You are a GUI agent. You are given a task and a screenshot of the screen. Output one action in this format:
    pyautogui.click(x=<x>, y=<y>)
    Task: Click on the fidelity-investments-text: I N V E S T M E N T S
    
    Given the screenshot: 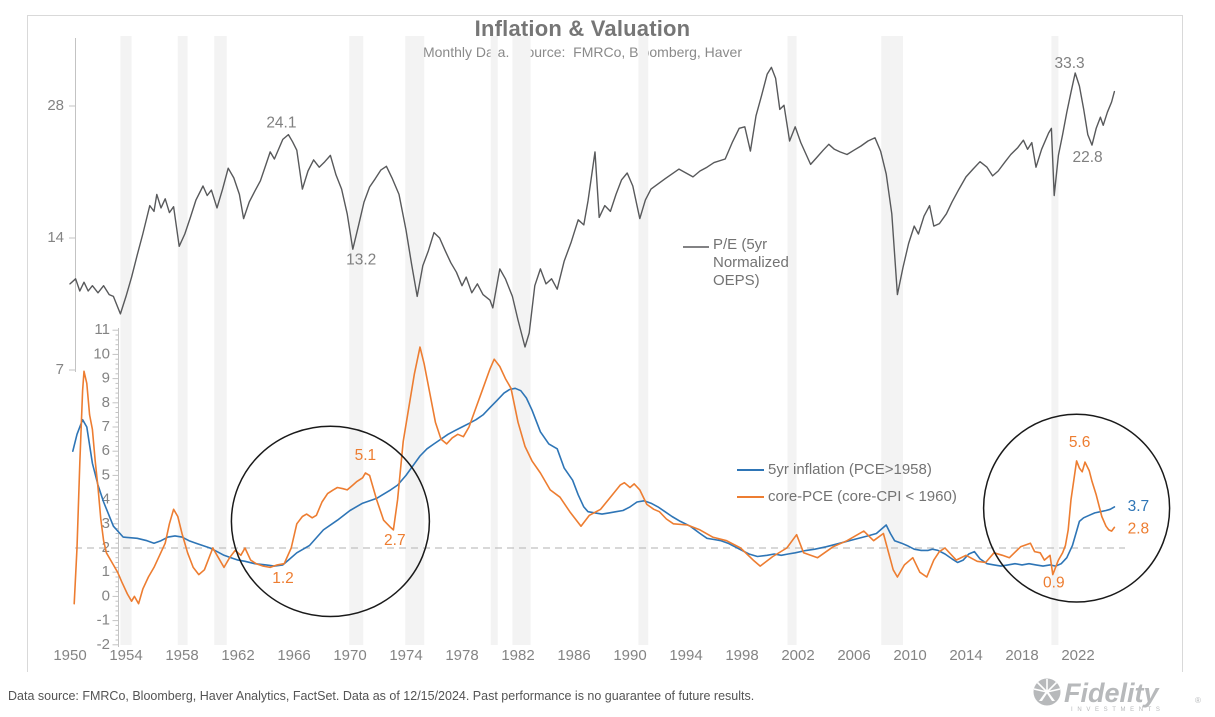 What is the action you would take?
    pyautogui.click(x=1116, y=710)
    